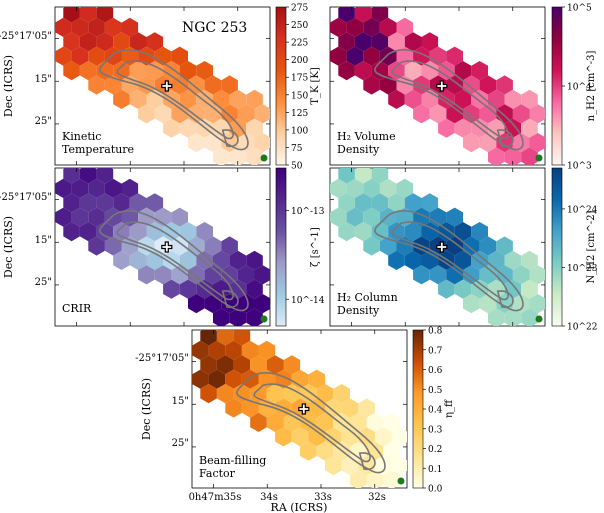  I want to click on colorbar-tick-label: 0.8, so click(435, 332).